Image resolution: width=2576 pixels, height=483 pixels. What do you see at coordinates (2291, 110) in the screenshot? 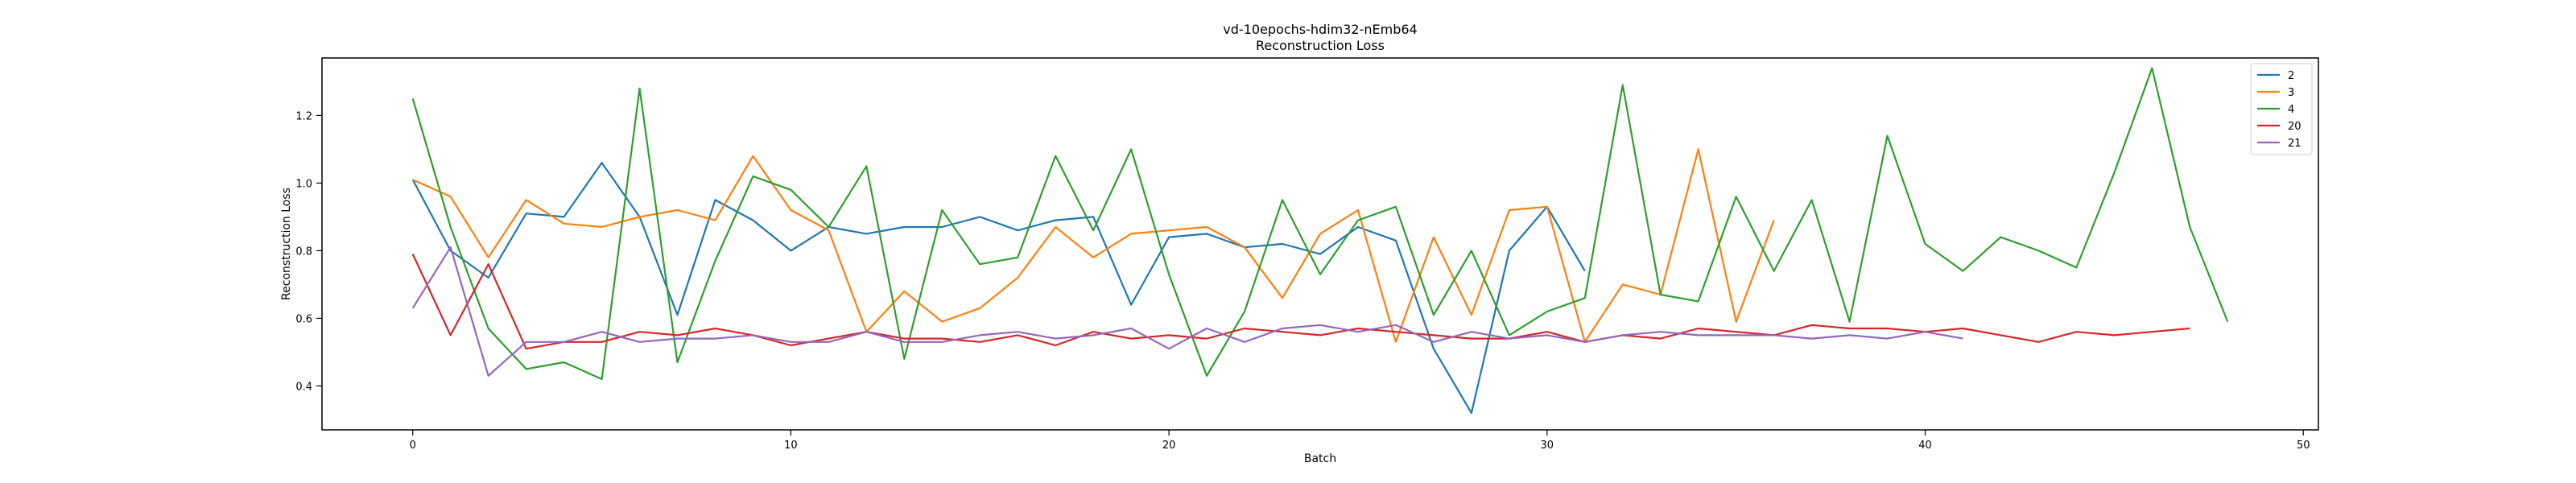
I see `legend-label-4: 4` at bounding box center [2291, 110].